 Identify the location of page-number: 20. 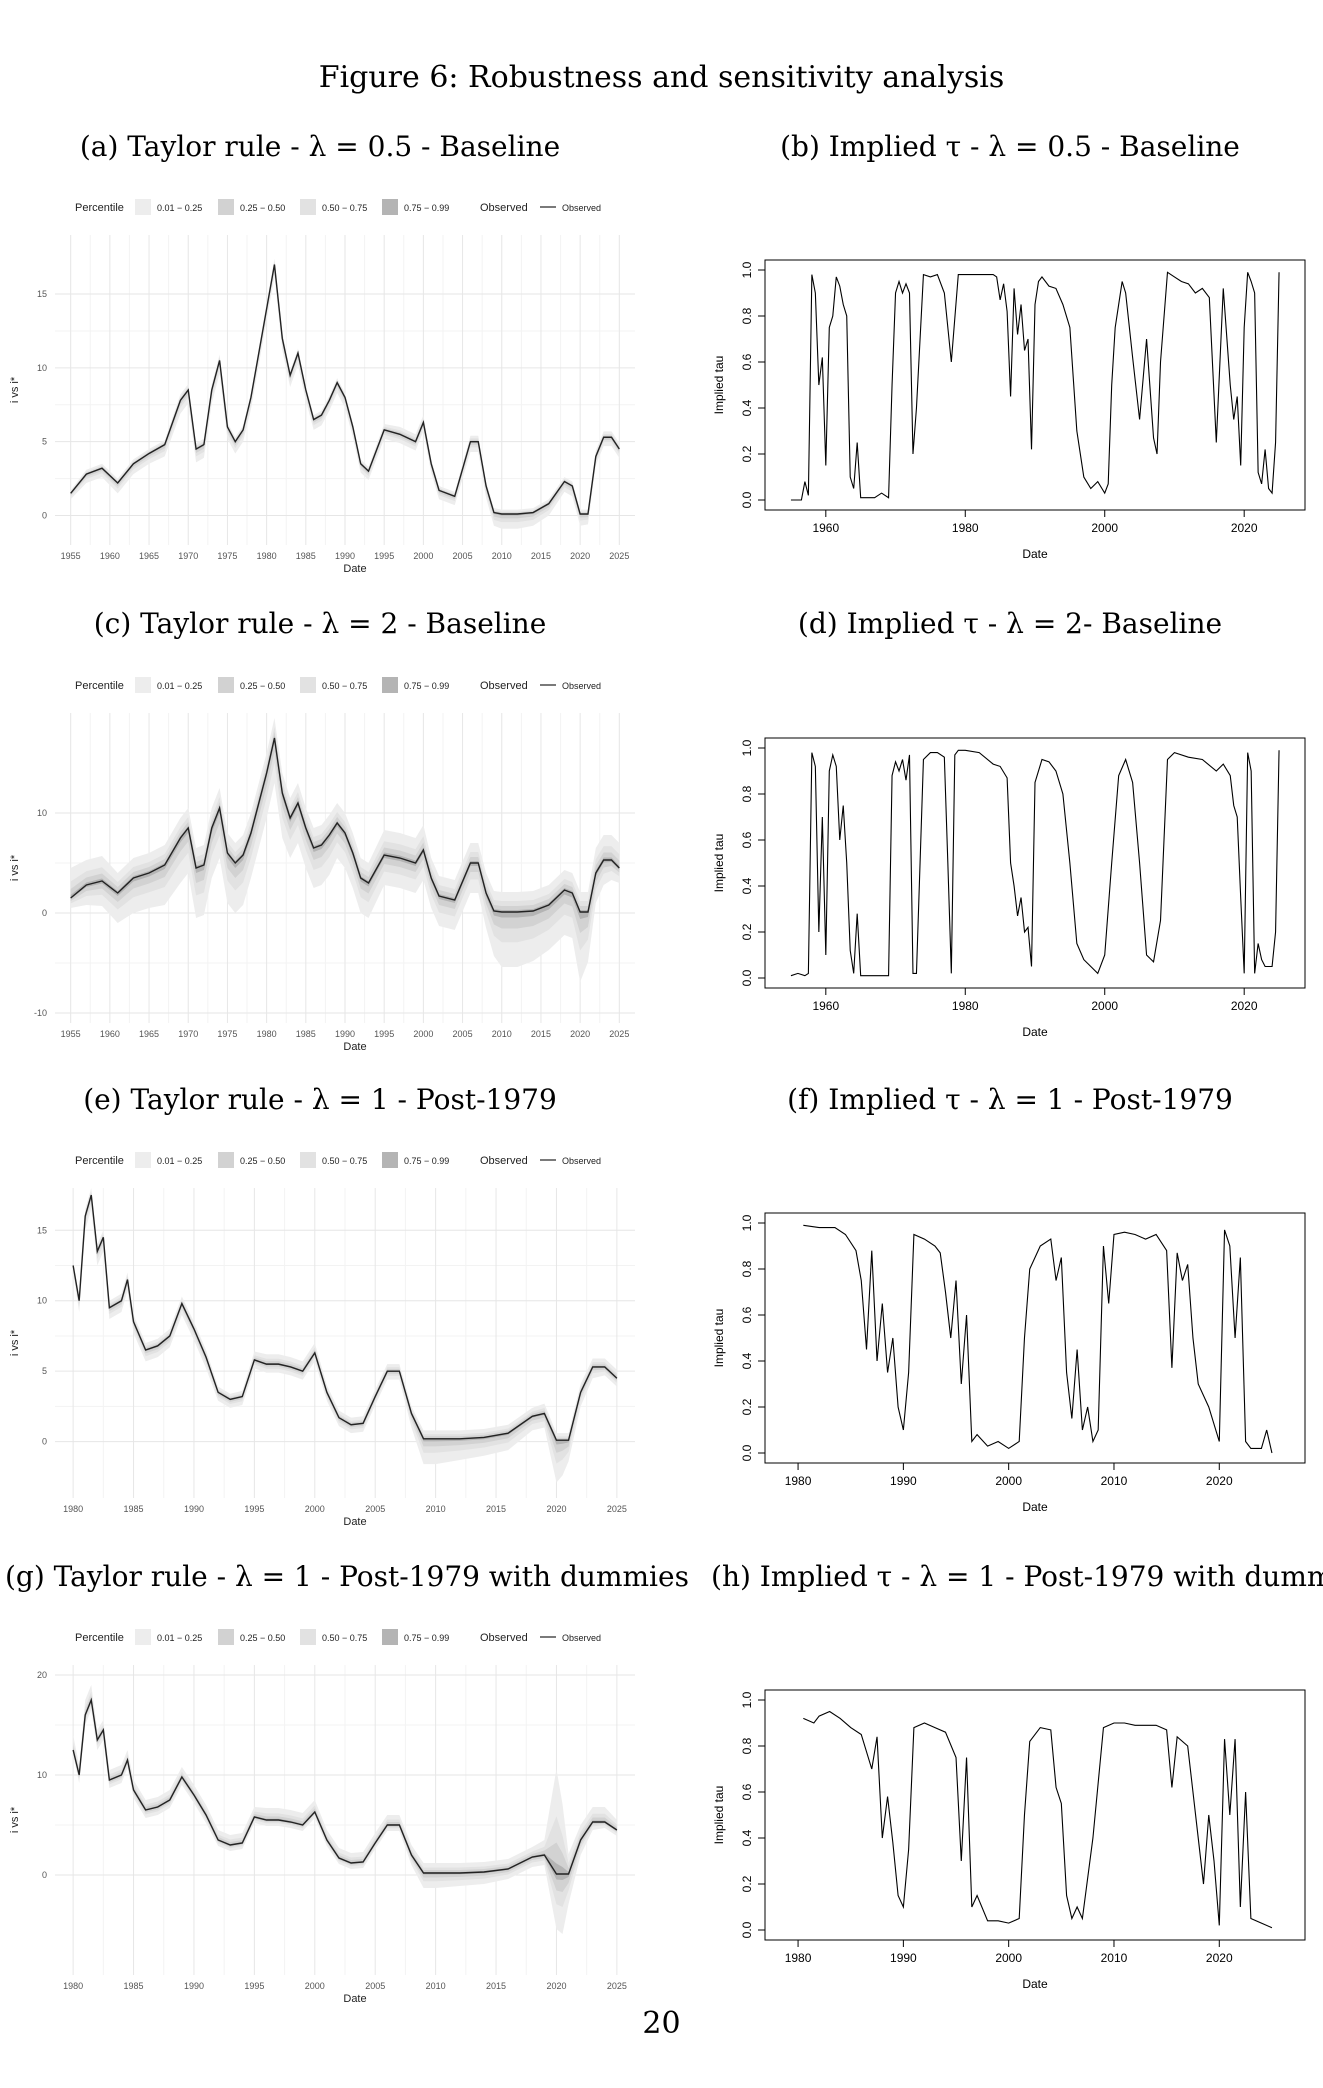
(661, 2023).